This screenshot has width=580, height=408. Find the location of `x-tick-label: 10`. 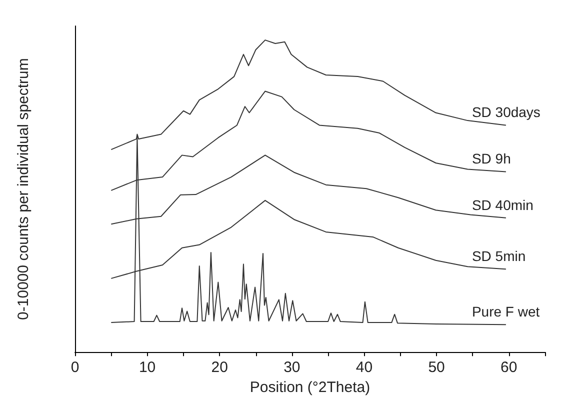

x-tick-label: 10 is located at coordinates (147, 367).